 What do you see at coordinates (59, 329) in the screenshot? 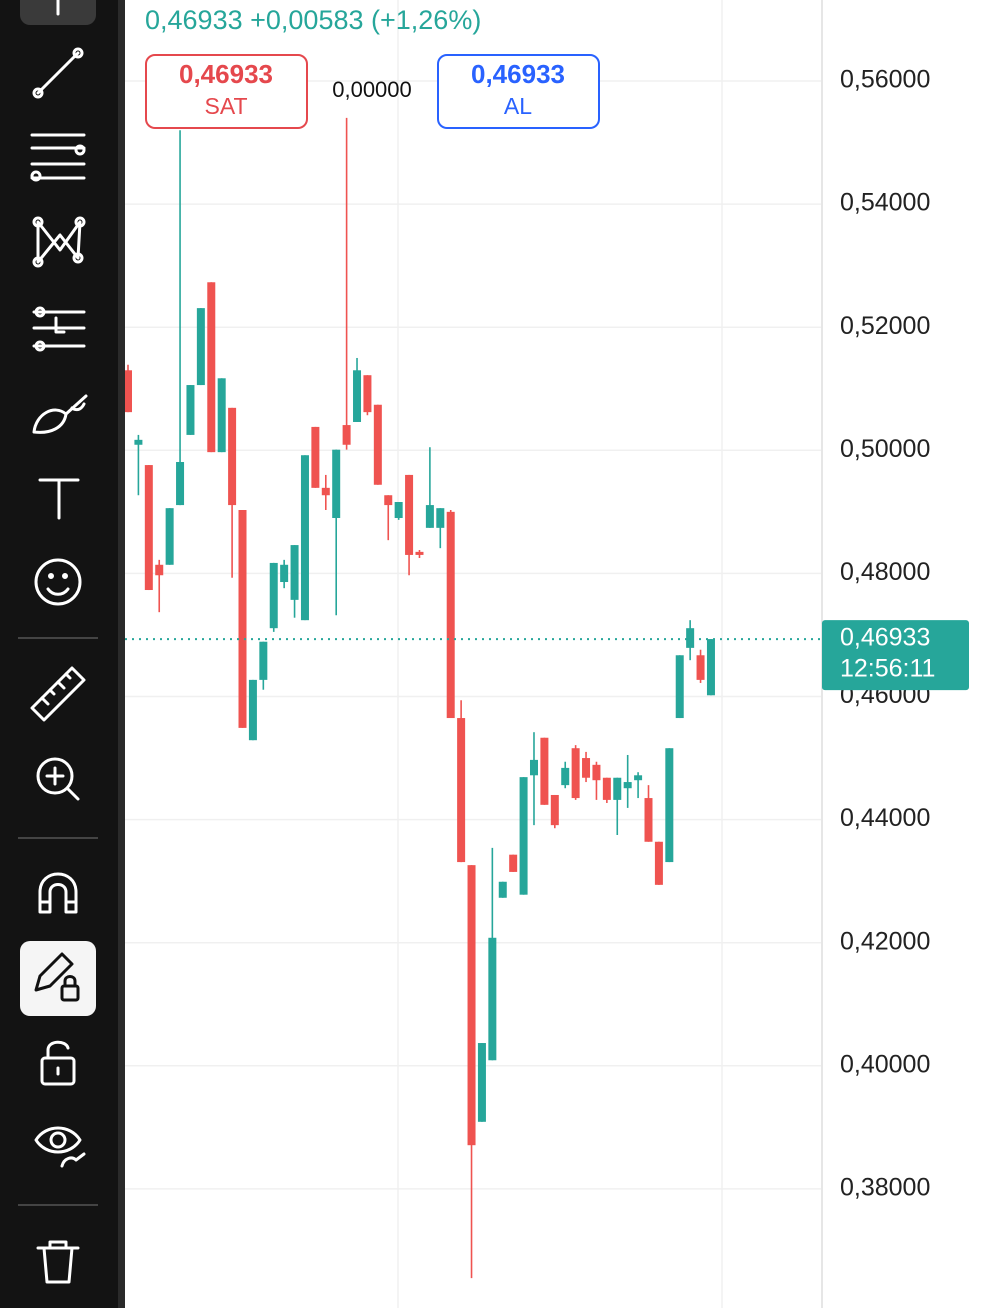
I see `forecast-tool` at bounding box center [59, 329].